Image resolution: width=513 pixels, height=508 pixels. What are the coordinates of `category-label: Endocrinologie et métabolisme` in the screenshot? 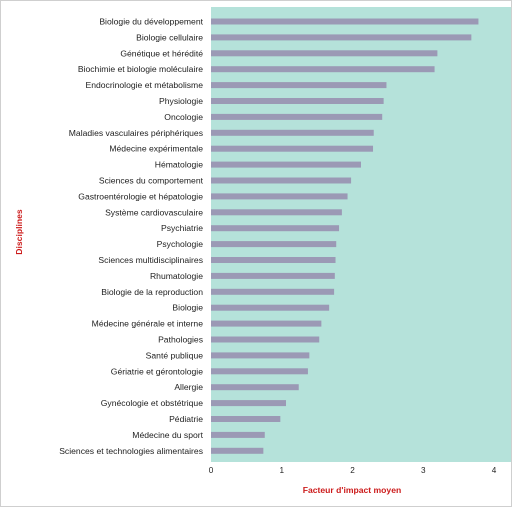 It's located at (144, 85).